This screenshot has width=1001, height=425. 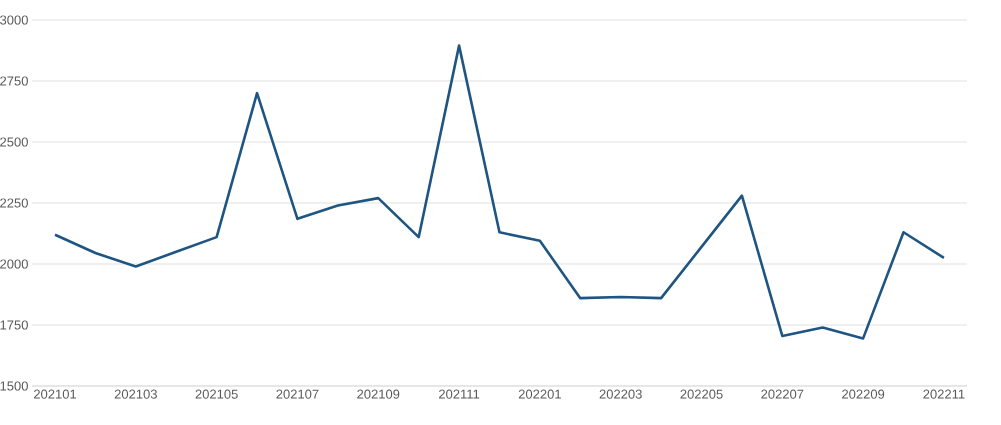 I want to click on x-tick-label: 202211, so click(x=944, y=394).